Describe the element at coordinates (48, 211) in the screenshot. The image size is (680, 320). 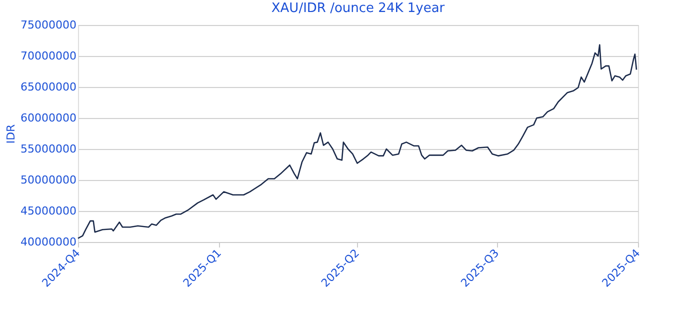
I see `y-tick-label: 45000000` at that location.